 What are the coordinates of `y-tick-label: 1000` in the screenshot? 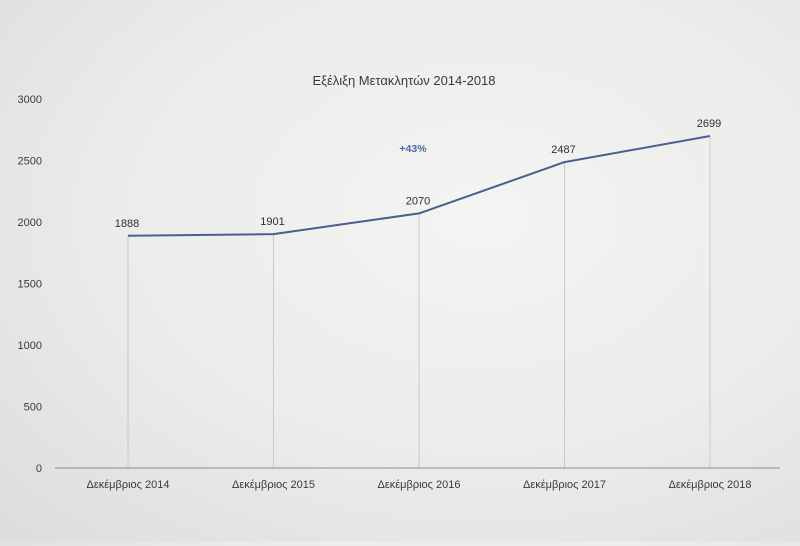 It's located at (30, 346).